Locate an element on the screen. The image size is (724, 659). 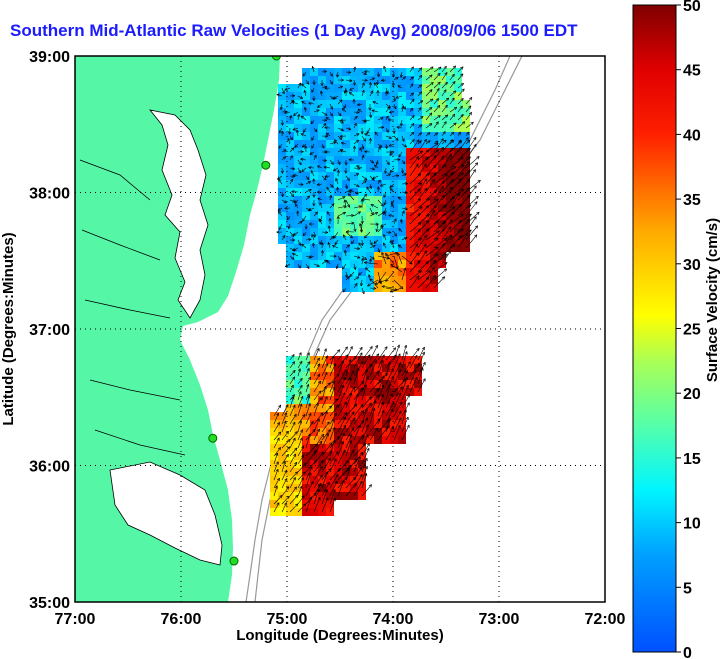
x-tick-label: 76:00 is located at coordinates (181, 619).